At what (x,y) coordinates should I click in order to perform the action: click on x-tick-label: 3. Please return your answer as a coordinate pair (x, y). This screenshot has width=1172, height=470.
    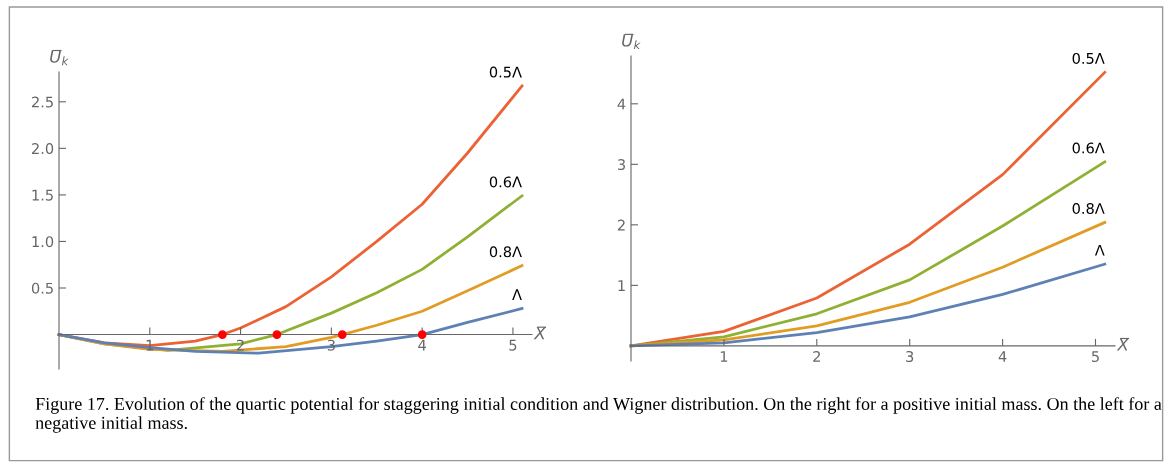
    Looking at the image, I should click on (910, 356).